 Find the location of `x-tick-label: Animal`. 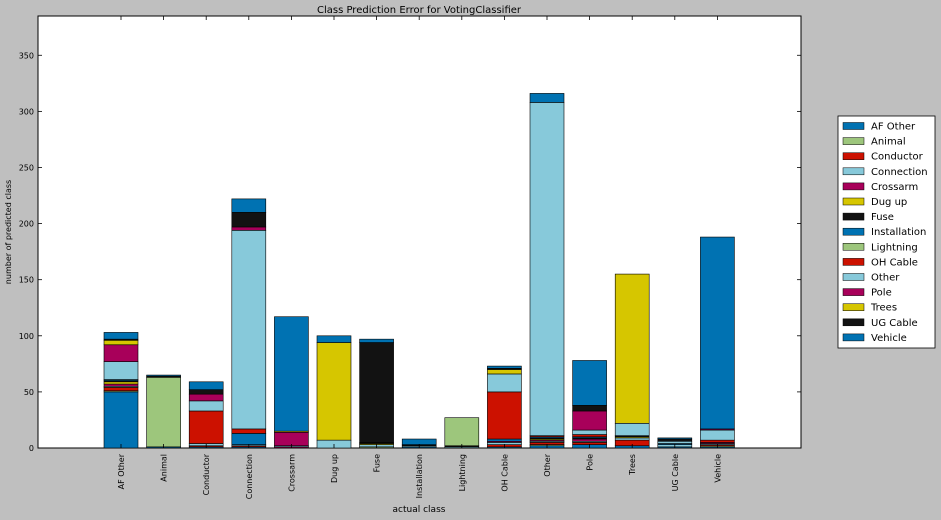

x-tick-label: Animal is located at coordinates (164, 468).